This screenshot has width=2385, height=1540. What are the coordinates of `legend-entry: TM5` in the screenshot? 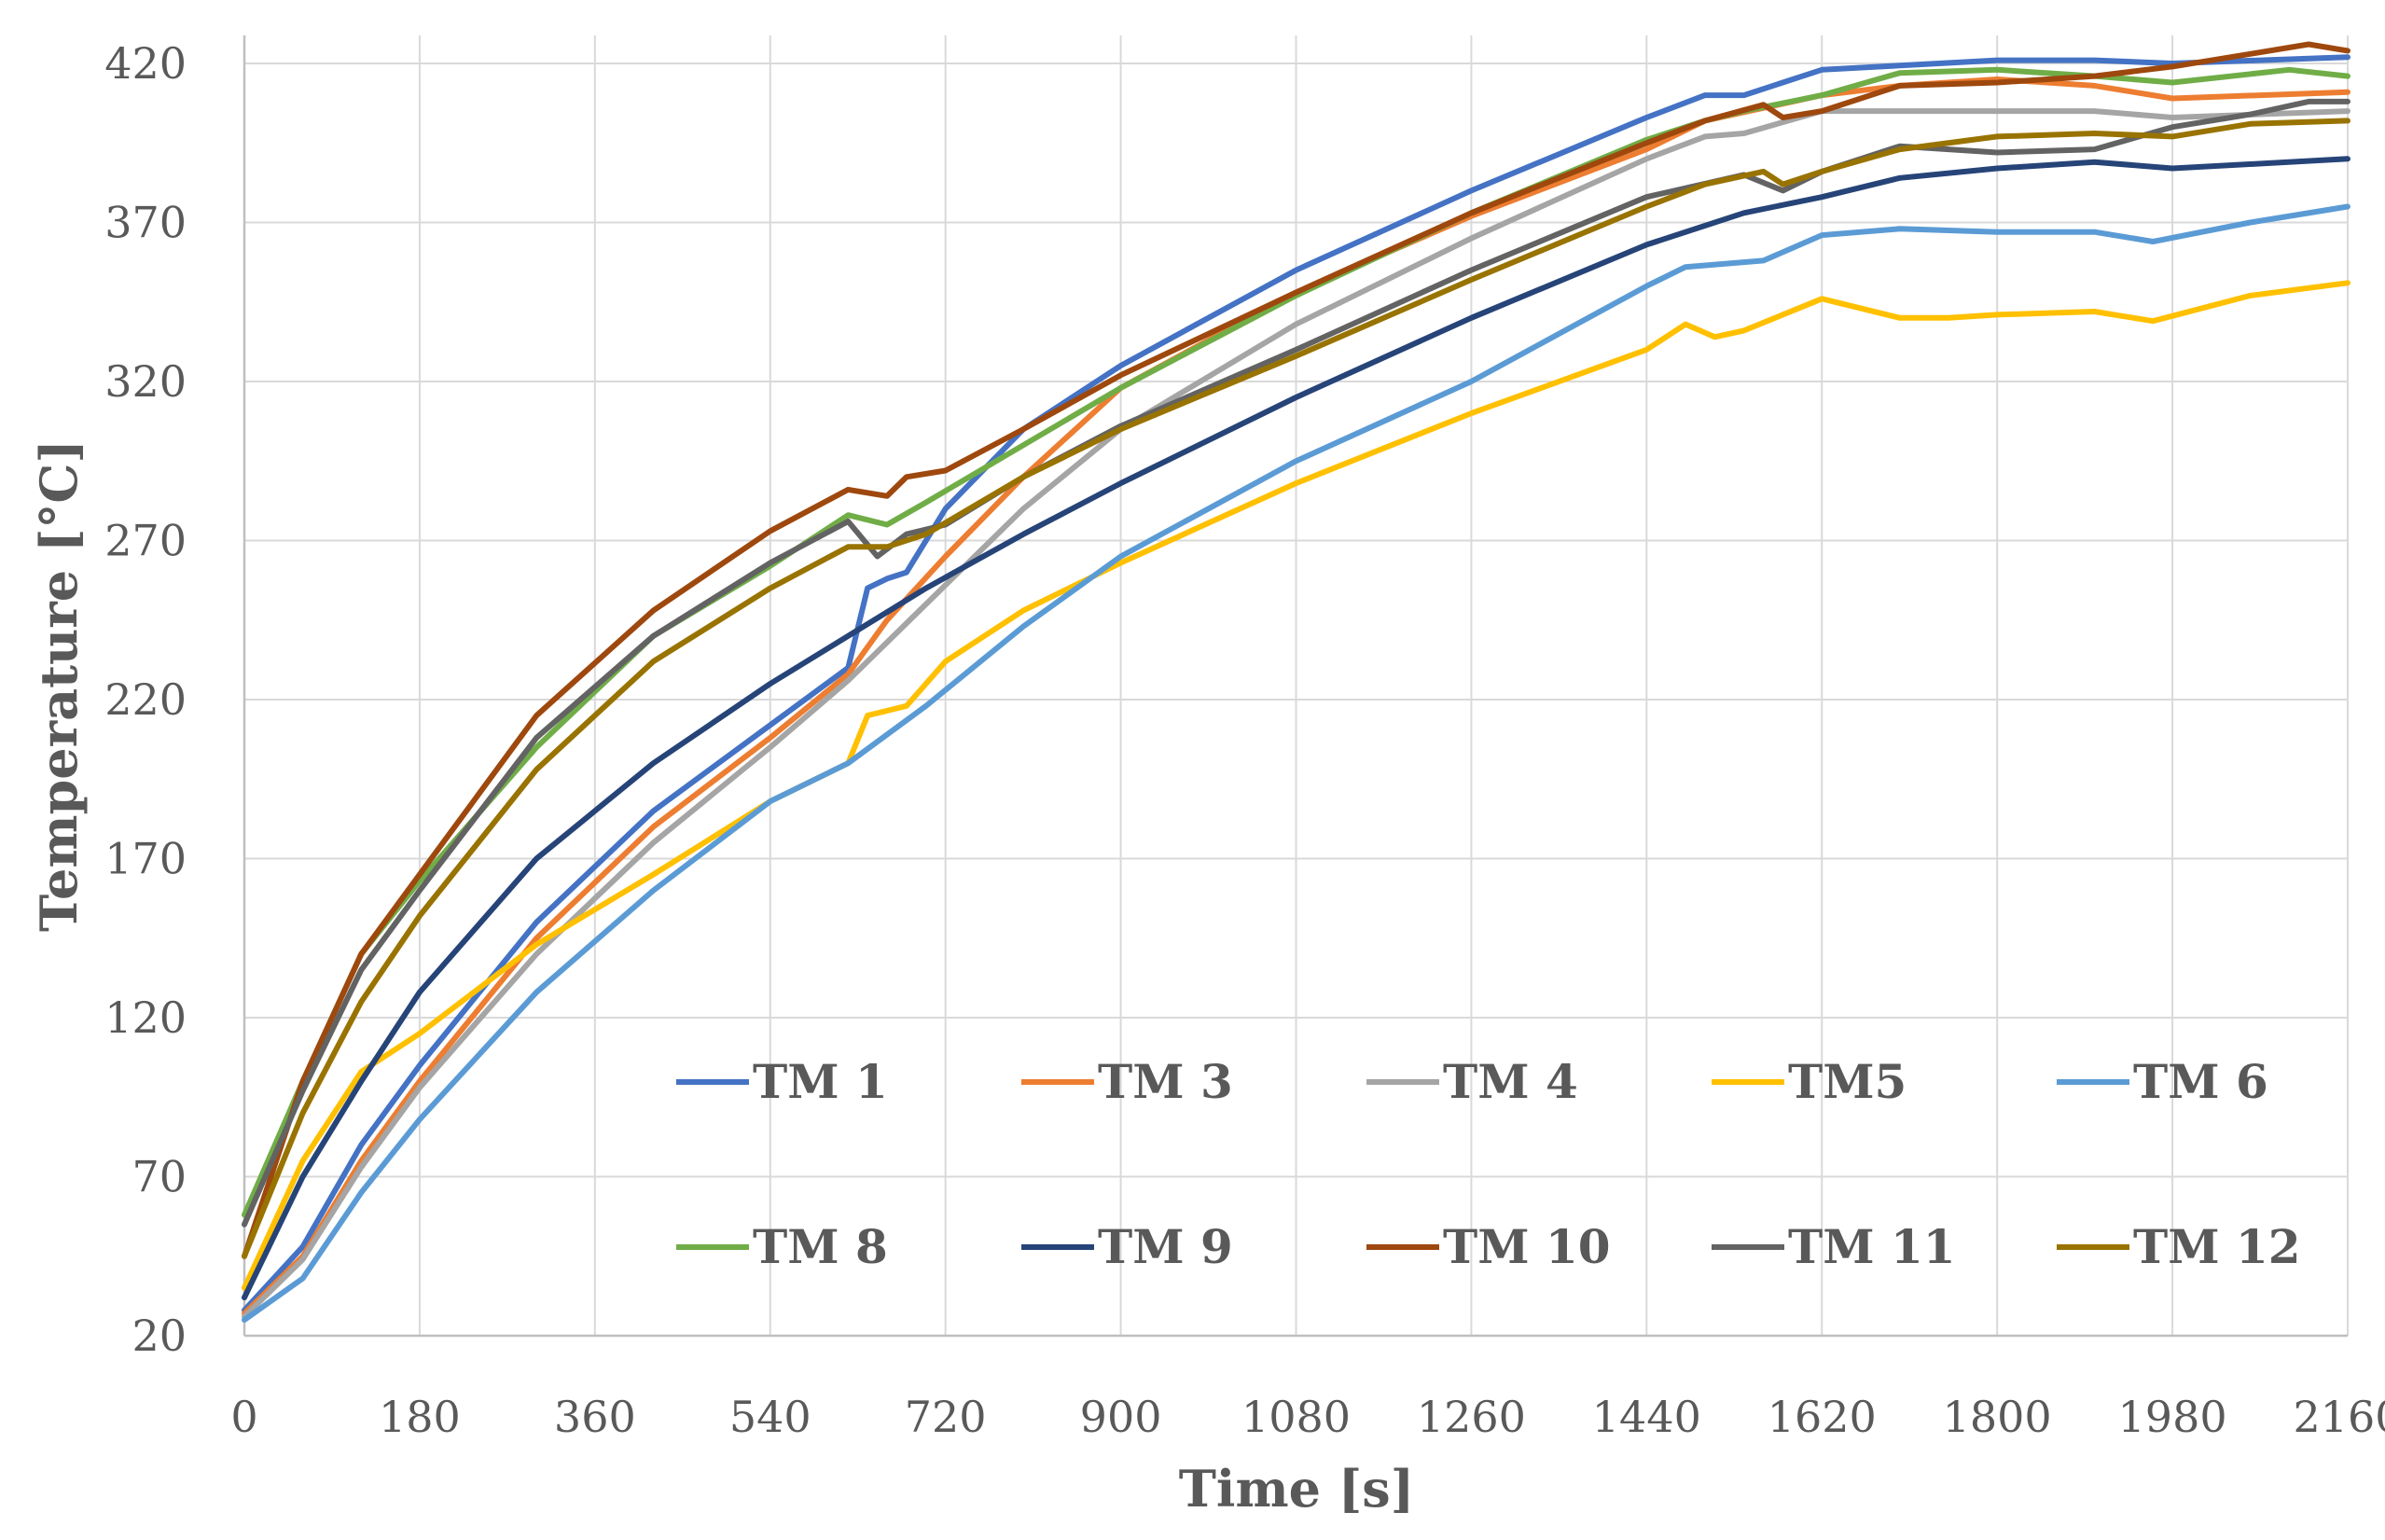 It's located at (1809, 1081).